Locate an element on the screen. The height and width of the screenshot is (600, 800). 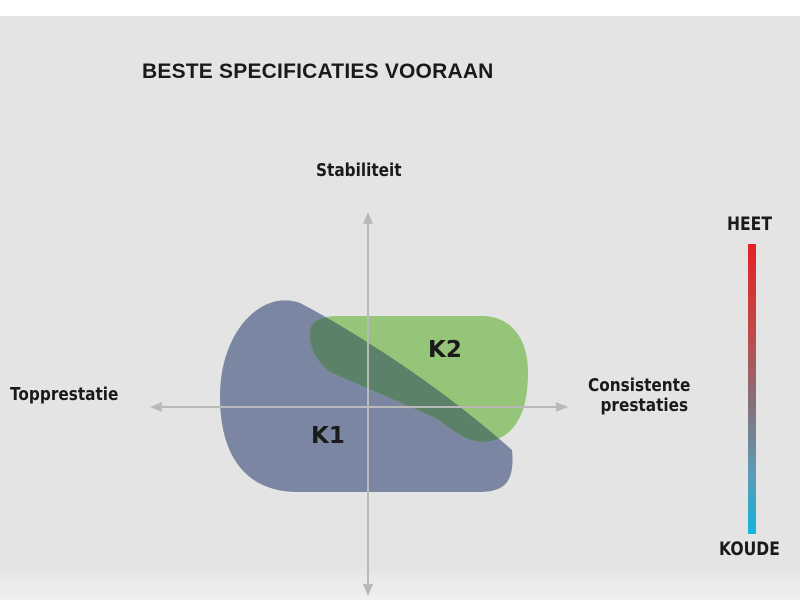
heat-scale-cold-label: KOUDE is located at coordinates (749, 549).